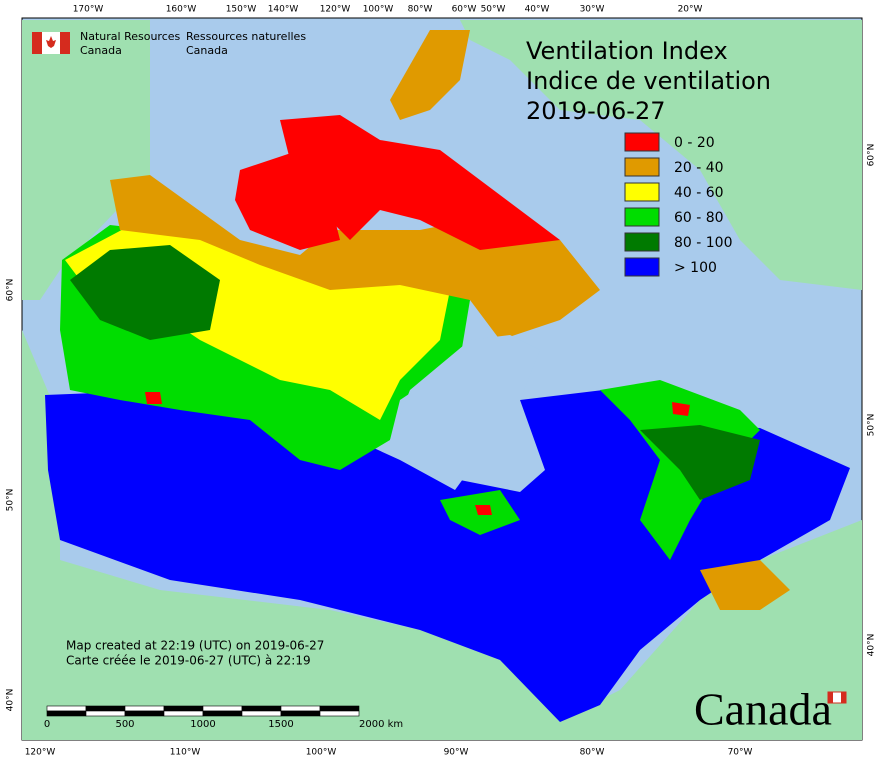 Image resolution: width=880 pixels, height=760 pixels. What do you see at coordinates (699, 218) in the screenshot?
I see `legend-label: 60 - 80` at bounding box center [699, 218].